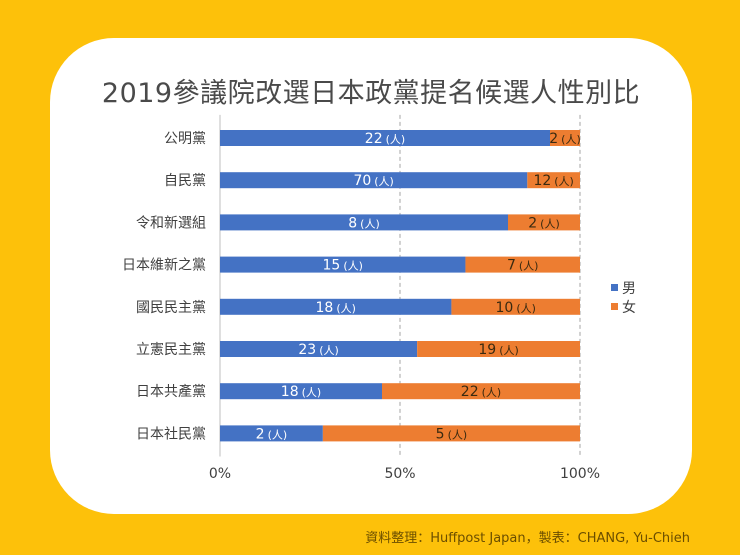 This screenshot has height=555, width=740. Describe the element at coordinates (171, 349) in the screenshot. I see `category-label-5: 立憲民主黨` at that location.